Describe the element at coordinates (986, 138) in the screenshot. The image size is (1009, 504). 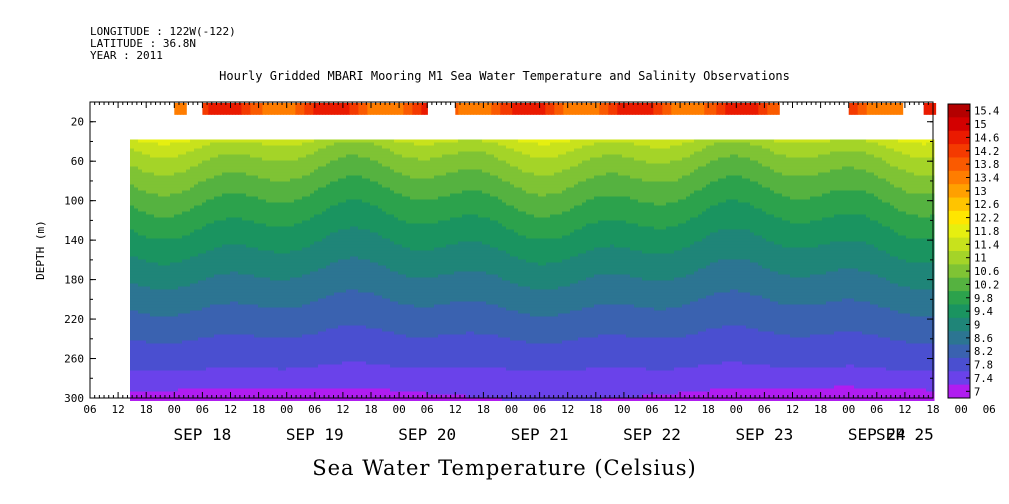
I see `colorbar-label: 14.6` at that location.